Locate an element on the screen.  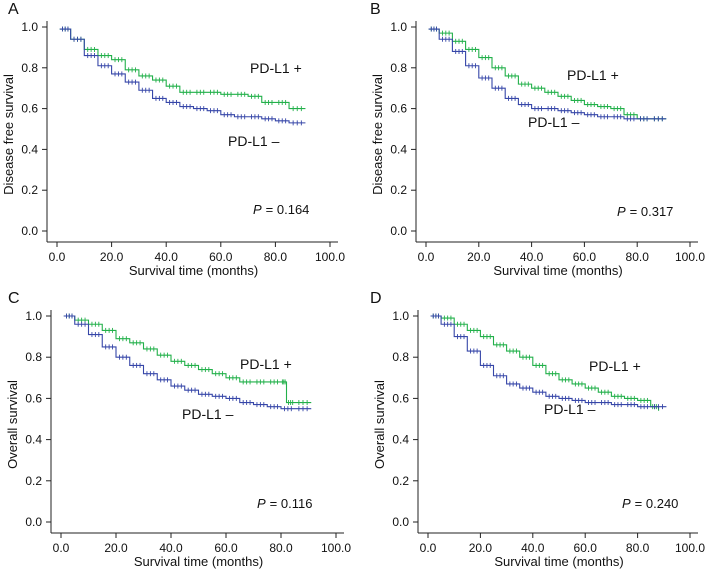
panel-letter: D is located at coordinates (376, 298).